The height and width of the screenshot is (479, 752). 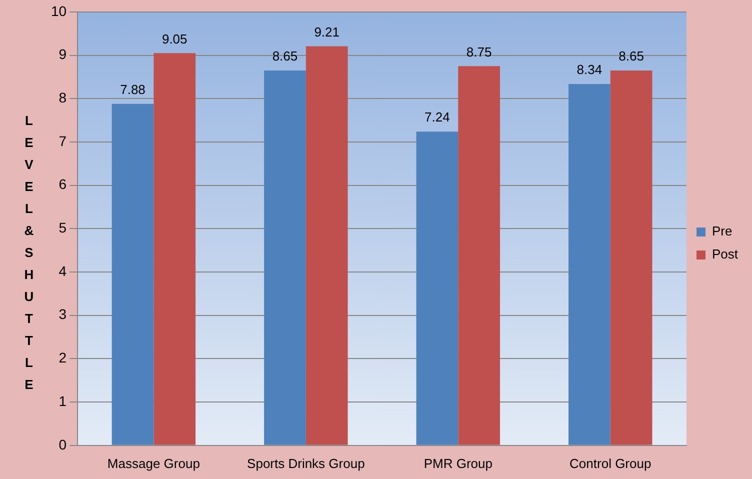 I want to click on y-tick-label: 9, so click(x=62, y=54).